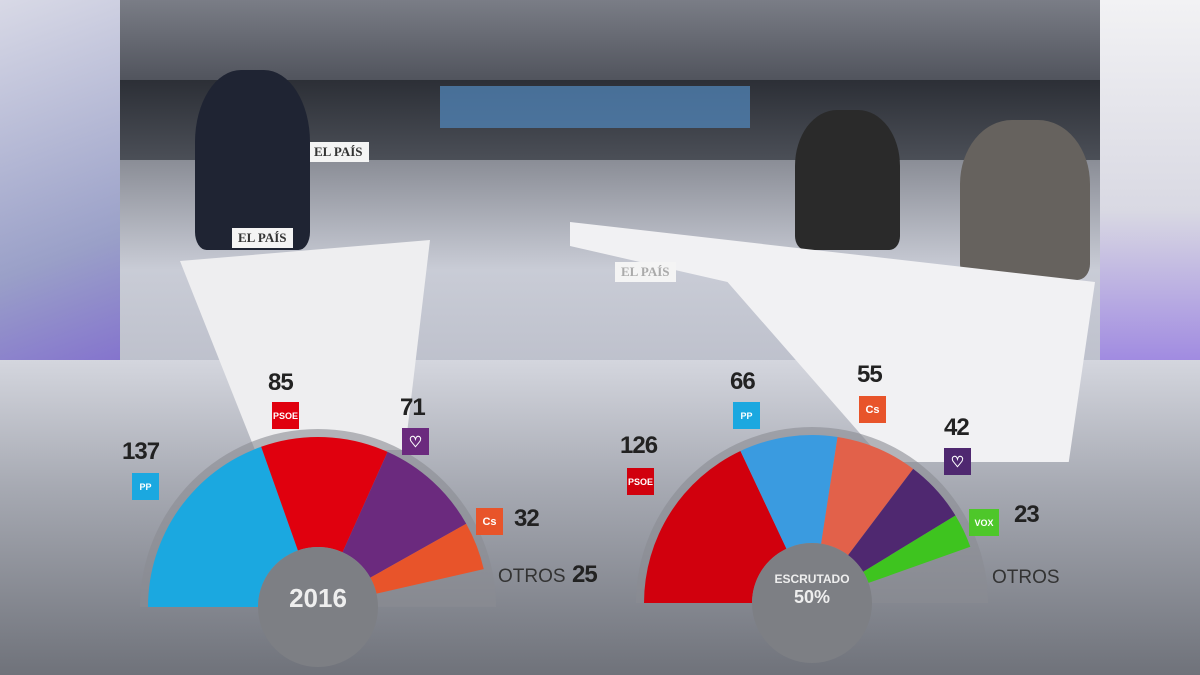  What do you see at coordinates (532, 576) in the screenshot?
I see `label-otros-2016: OTROS` at bounding box center [532, 576].